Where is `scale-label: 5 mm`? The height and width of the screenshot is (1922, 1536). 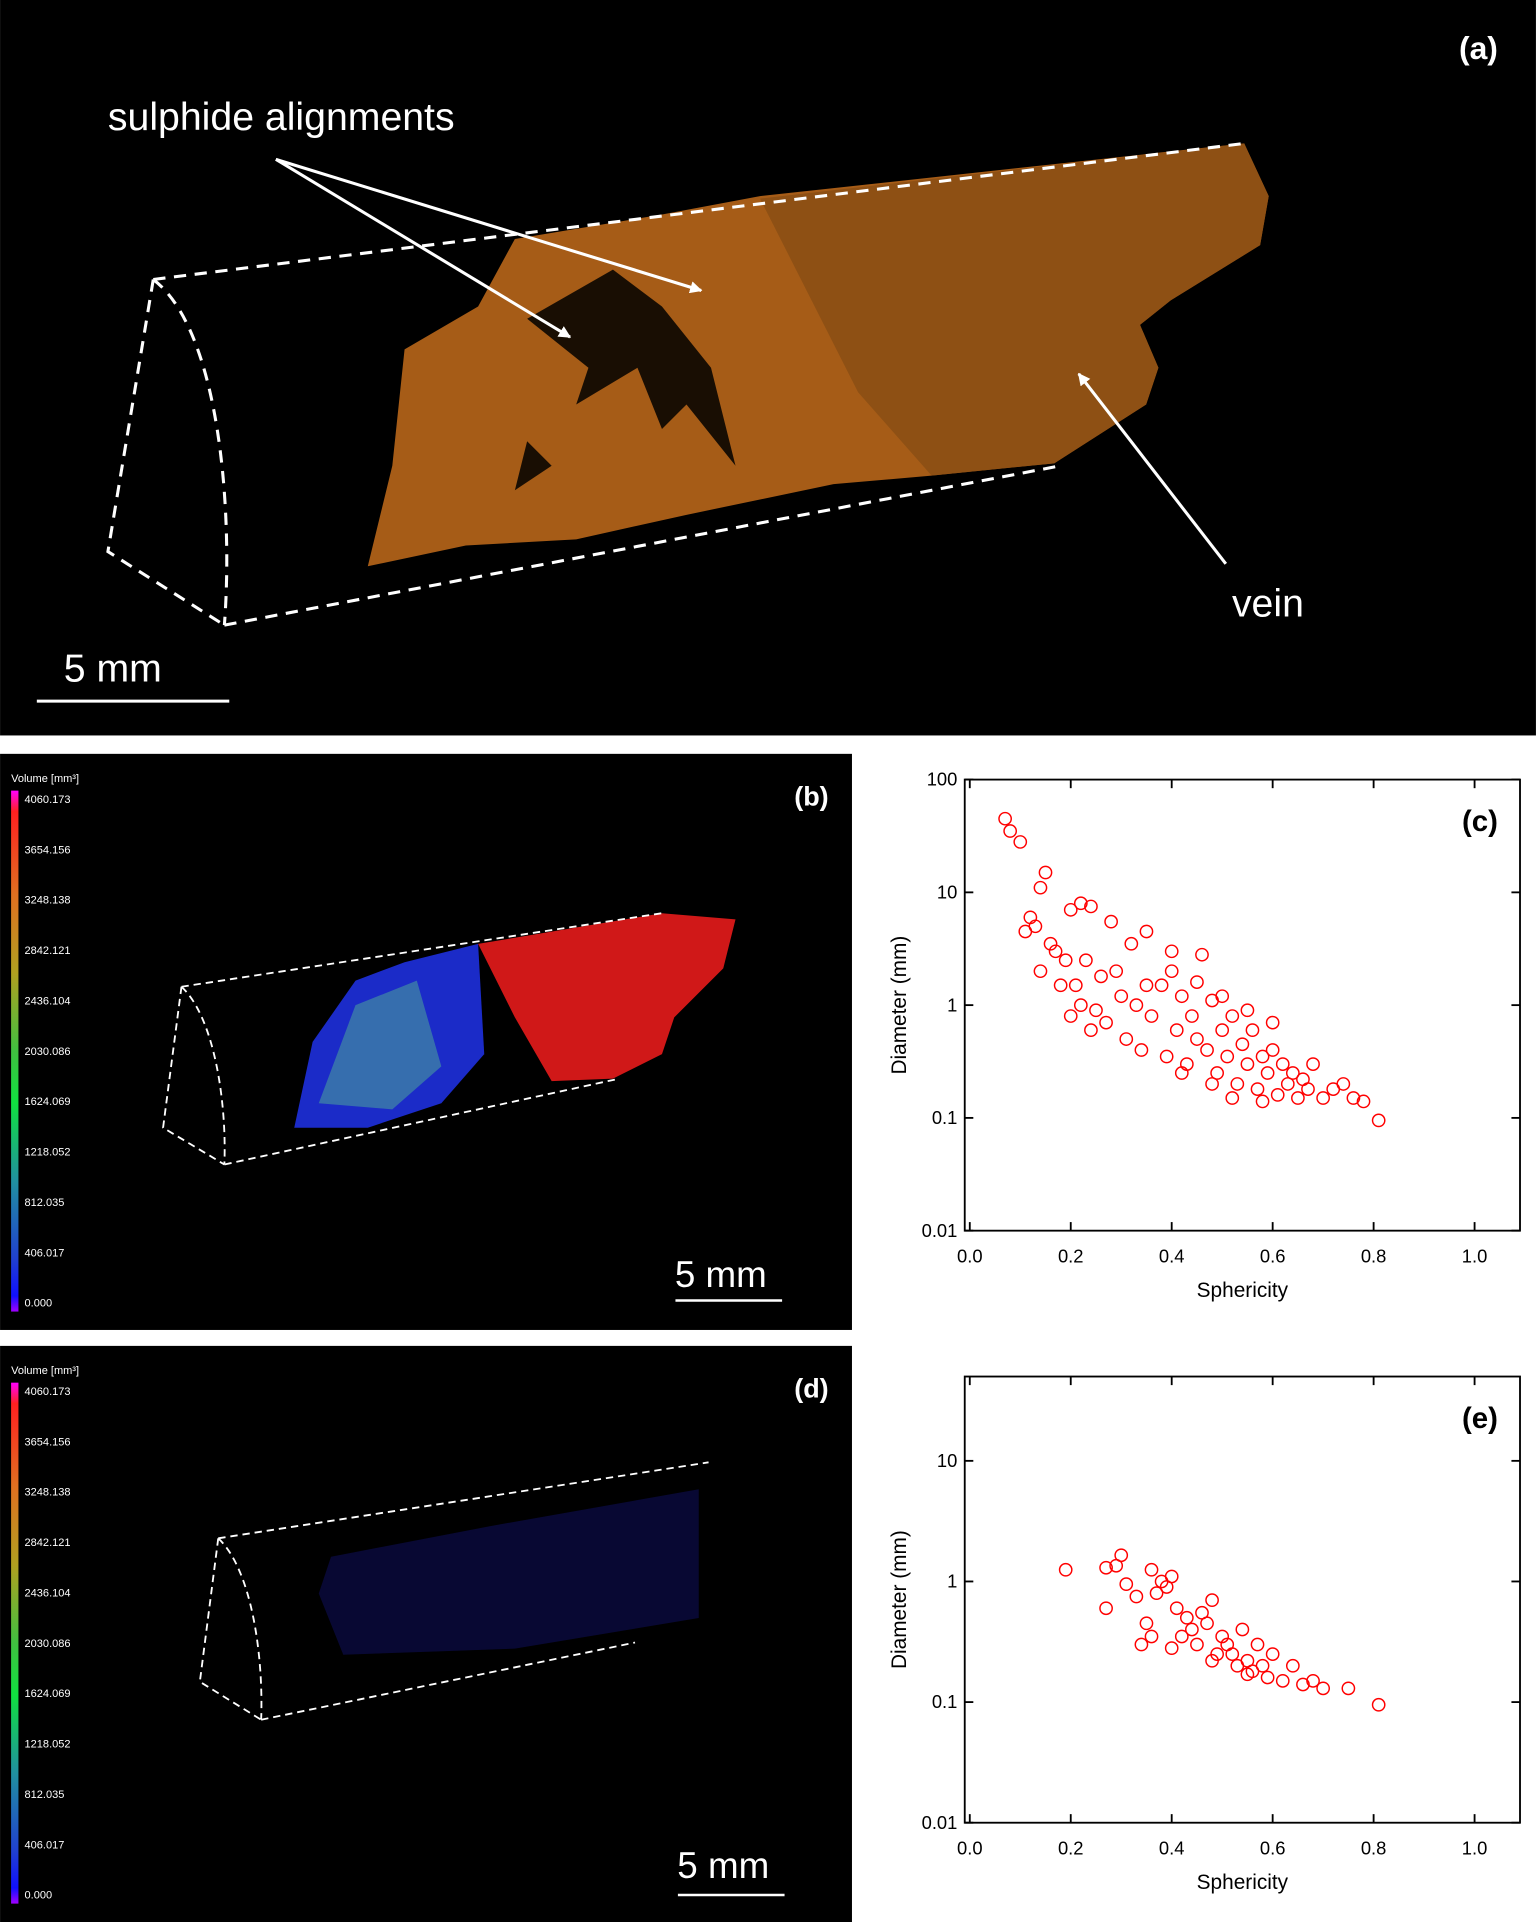 scale-label: 5 mm is located at coordinates (113, 669).